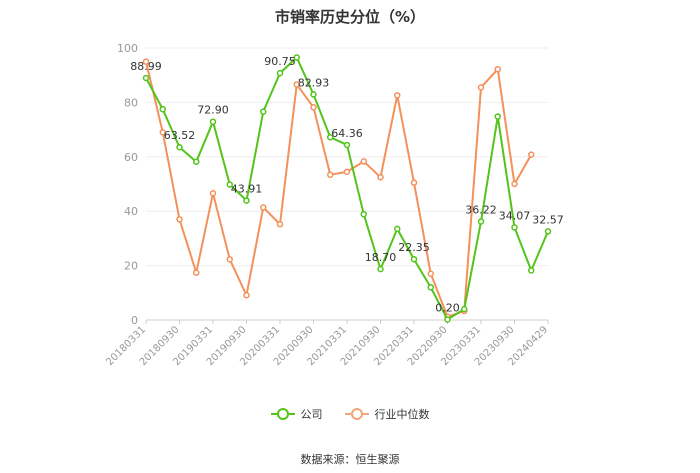 The image size is (700, 473). Describe the element at coordinates (296, 414) in the screenshot. I see `legend-item-company: 公司` at that location.